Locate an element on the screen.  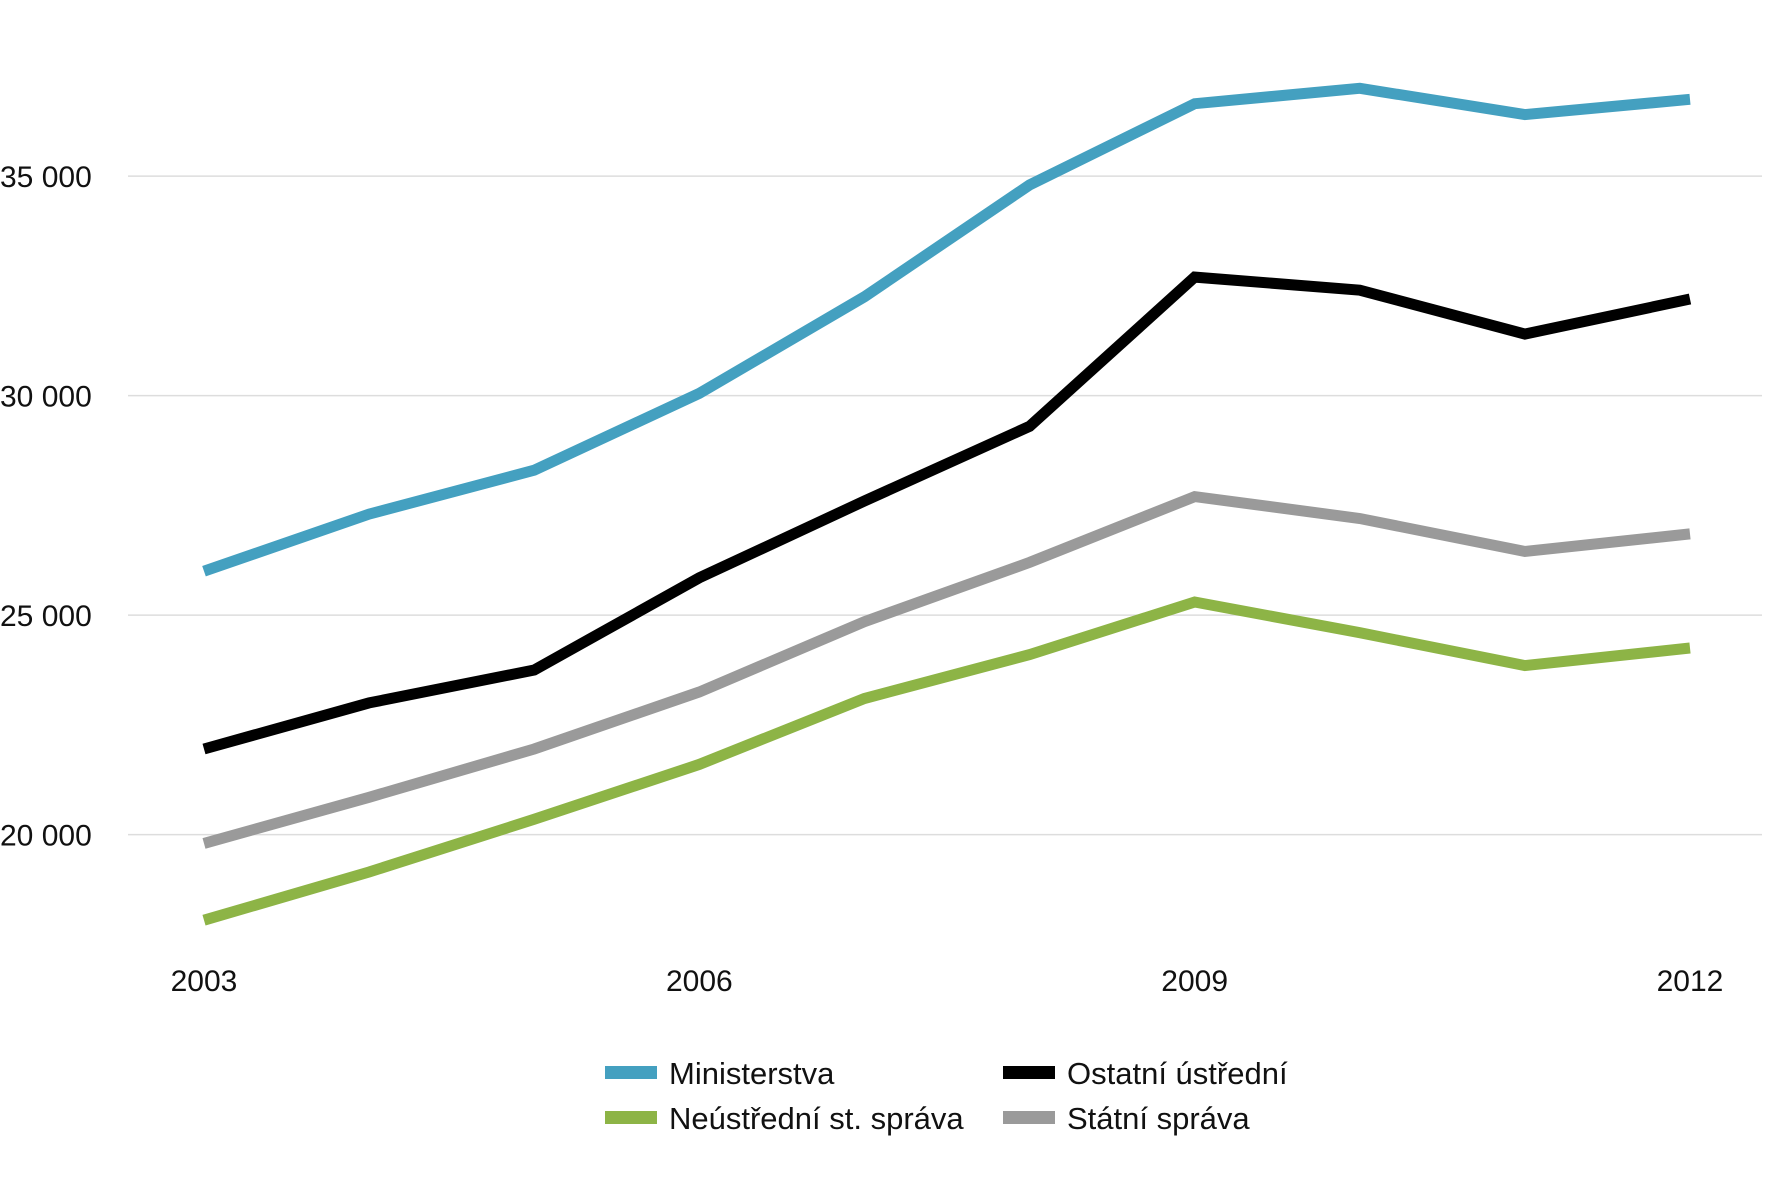
legend-label-ministerstva: Ministerstva is located at coordinates (752, 1073).